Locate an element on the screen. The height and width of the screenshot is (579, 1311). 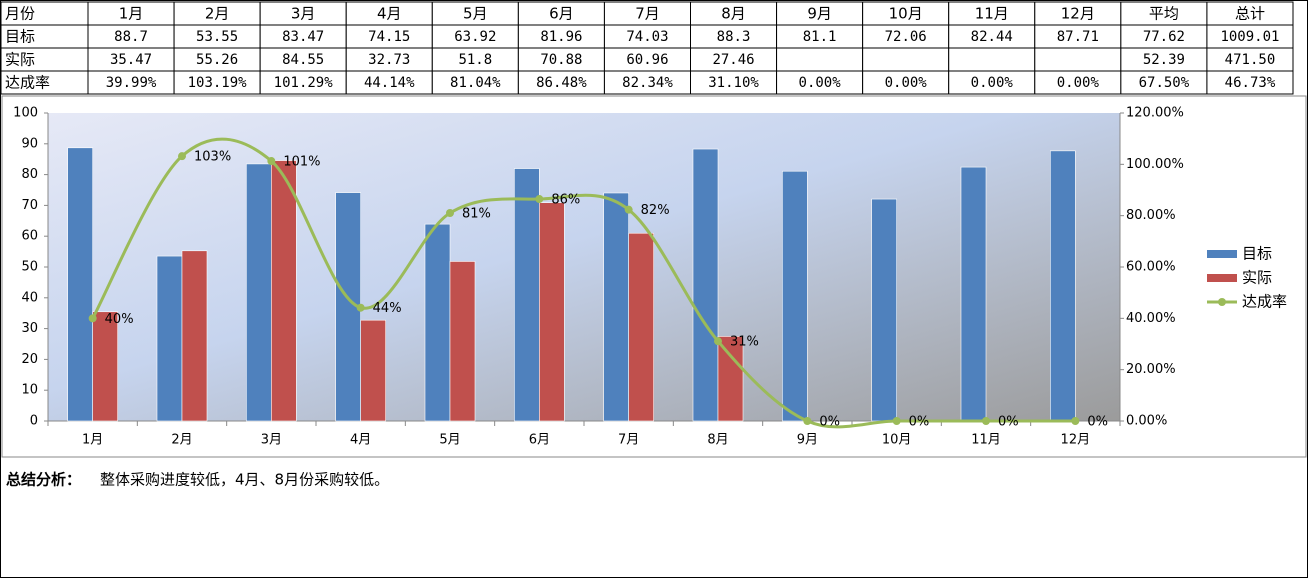
cell-text: 35.47 is located at coordinates (131, 60).